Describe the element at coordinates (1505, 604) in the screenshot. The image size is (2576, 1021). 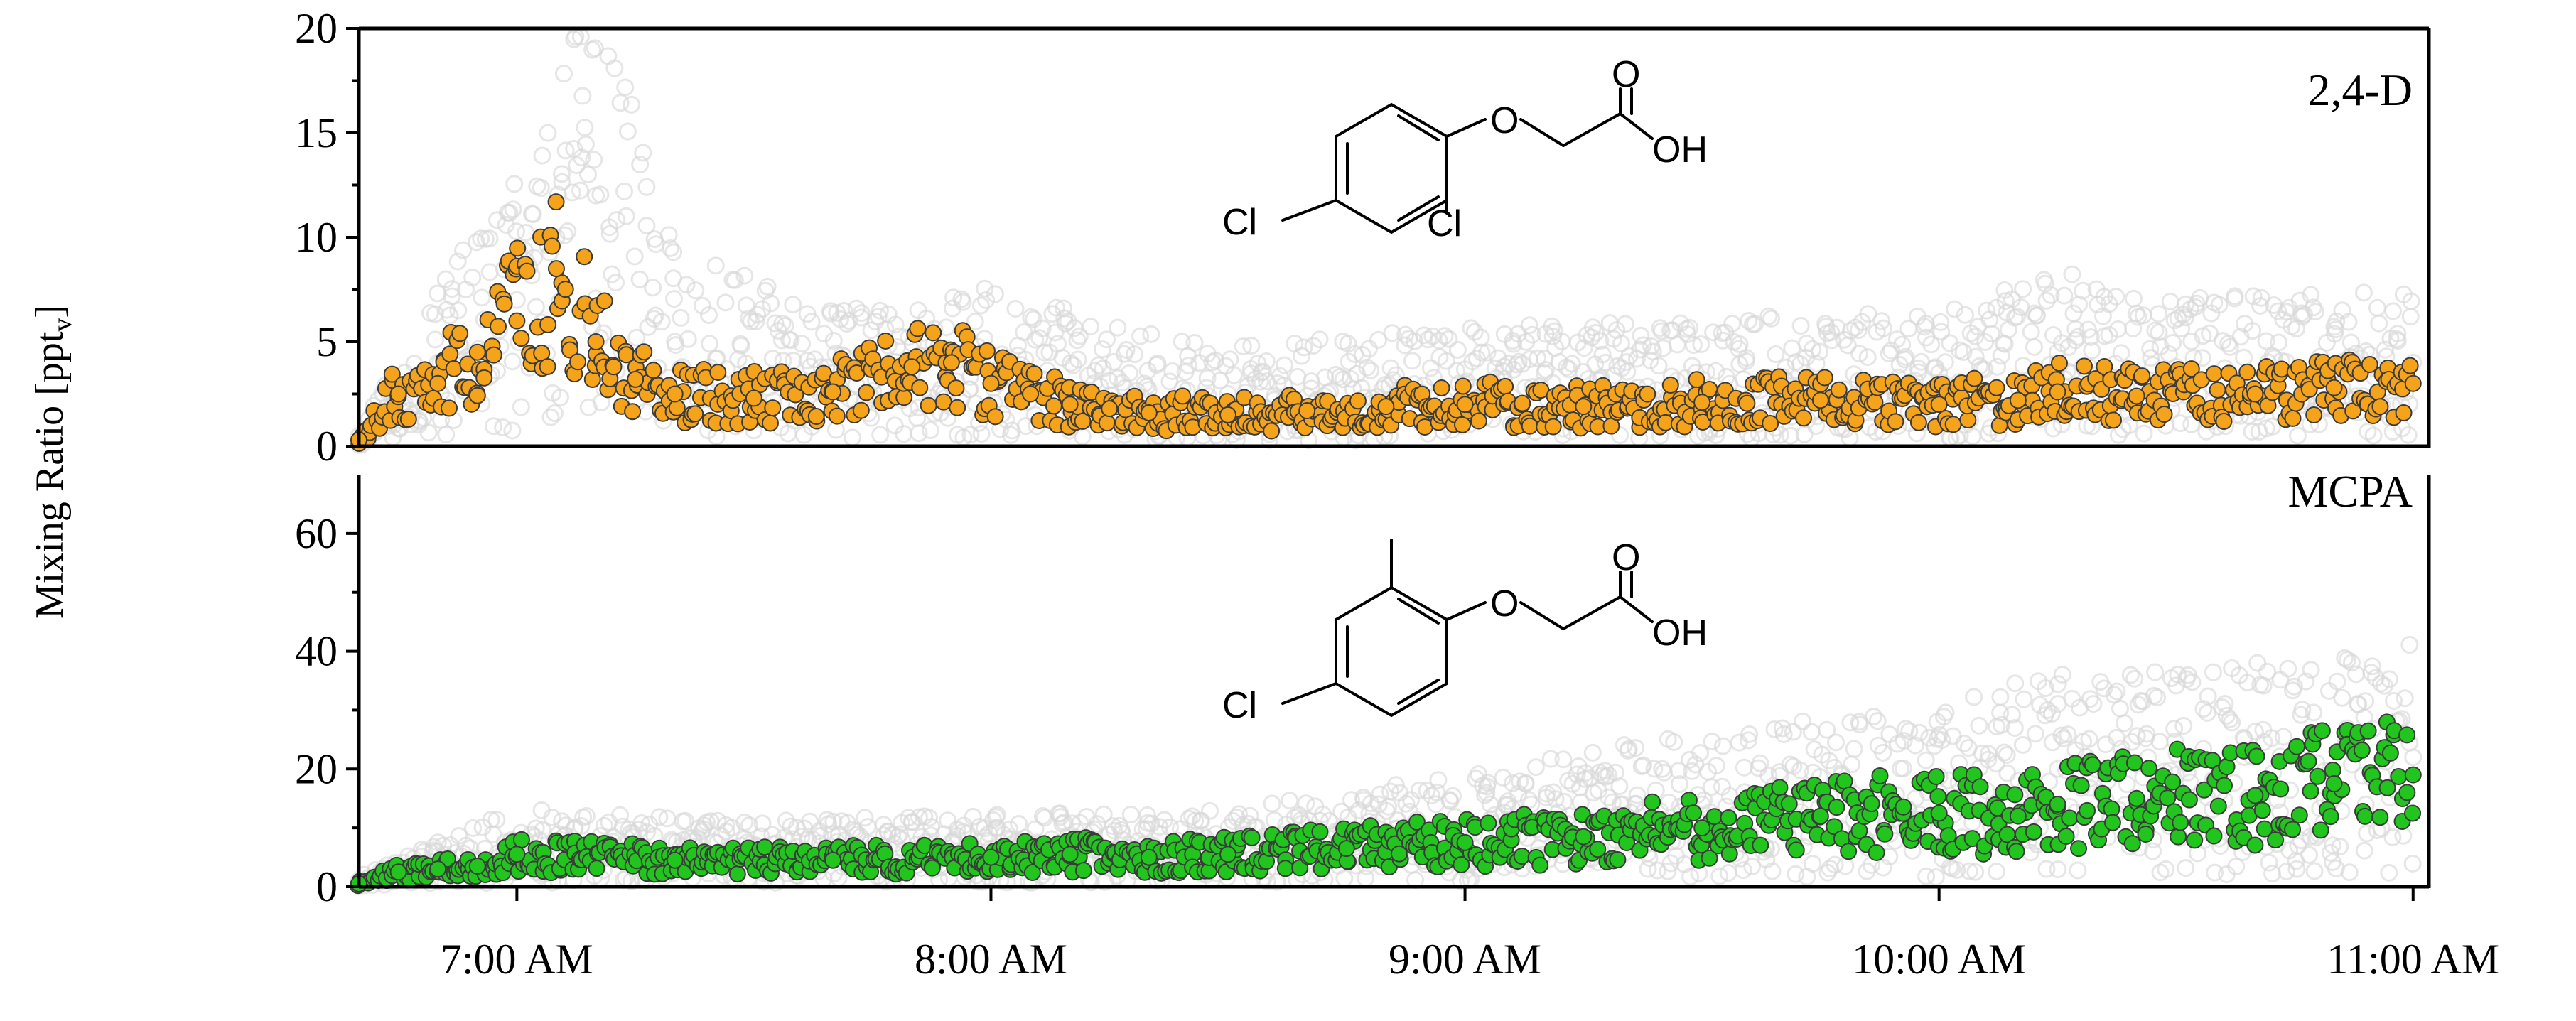
I see `mcpa-o-ether: O` at that location.